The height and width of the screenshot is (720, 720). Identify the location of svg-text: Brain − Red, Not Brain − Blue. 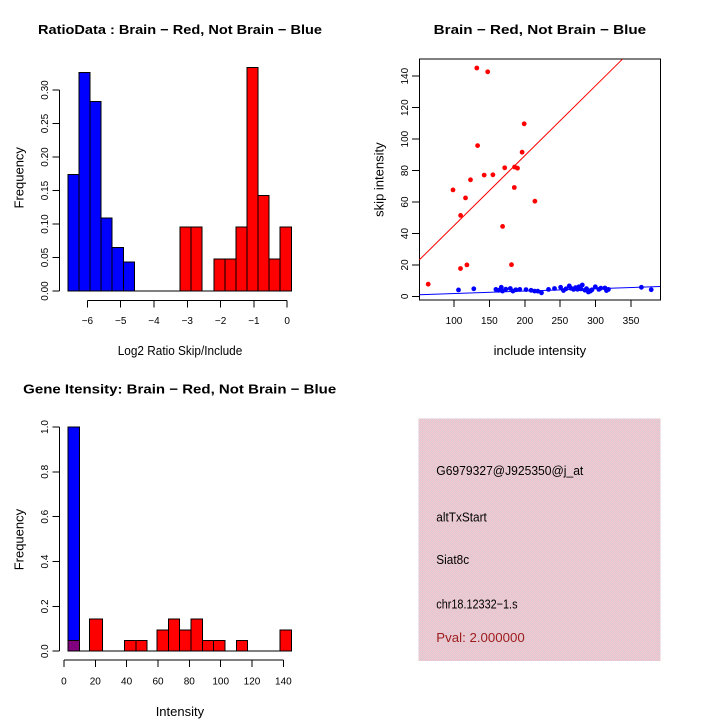
(540, 29).